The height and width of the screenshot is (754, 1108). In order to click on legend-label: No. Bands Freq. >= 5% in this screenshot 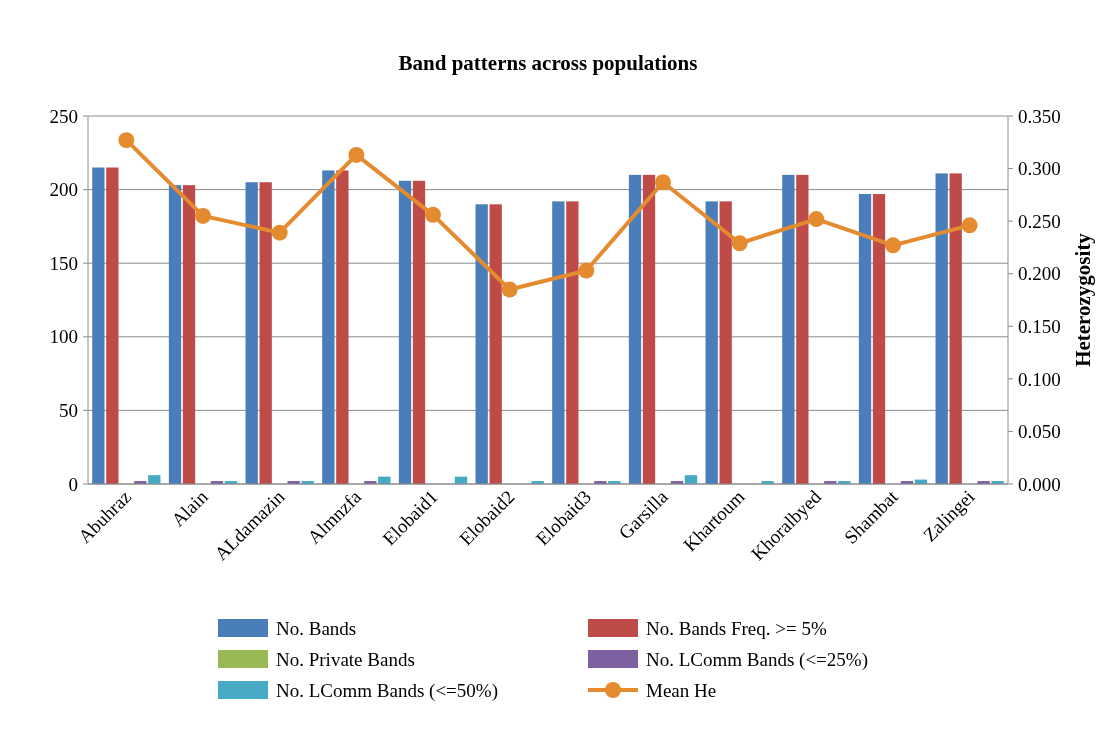, I will do `click(736, 628)`.